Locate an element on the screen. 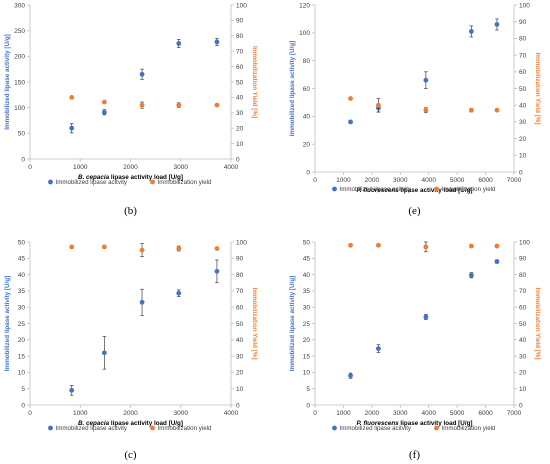 This screenshot has height=464, width=550. x-tick-label: 3000 is located at coordinates (400, 413).